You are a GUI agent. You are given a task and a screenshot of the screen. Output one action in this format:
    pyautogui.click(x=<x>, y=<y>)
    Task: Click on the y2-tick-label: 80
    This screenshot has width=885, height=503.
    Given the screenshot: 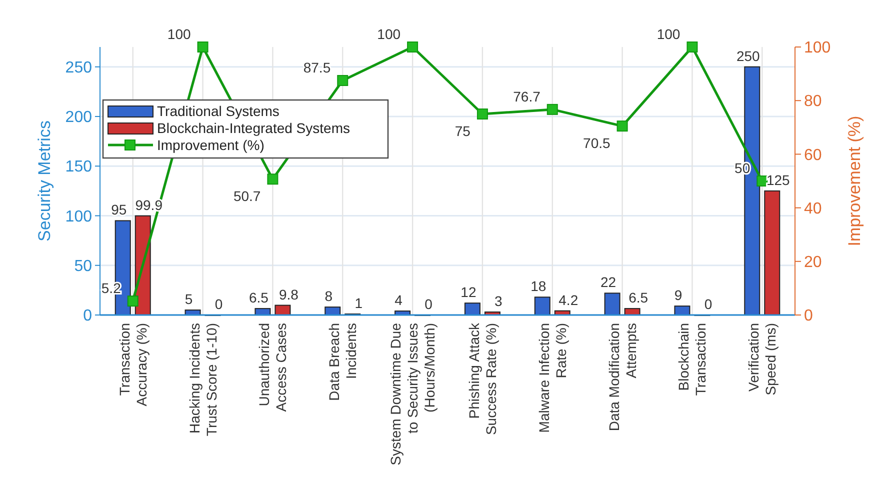 What is the action you would take?
    pyautogui.click(x=813, y=101)
    